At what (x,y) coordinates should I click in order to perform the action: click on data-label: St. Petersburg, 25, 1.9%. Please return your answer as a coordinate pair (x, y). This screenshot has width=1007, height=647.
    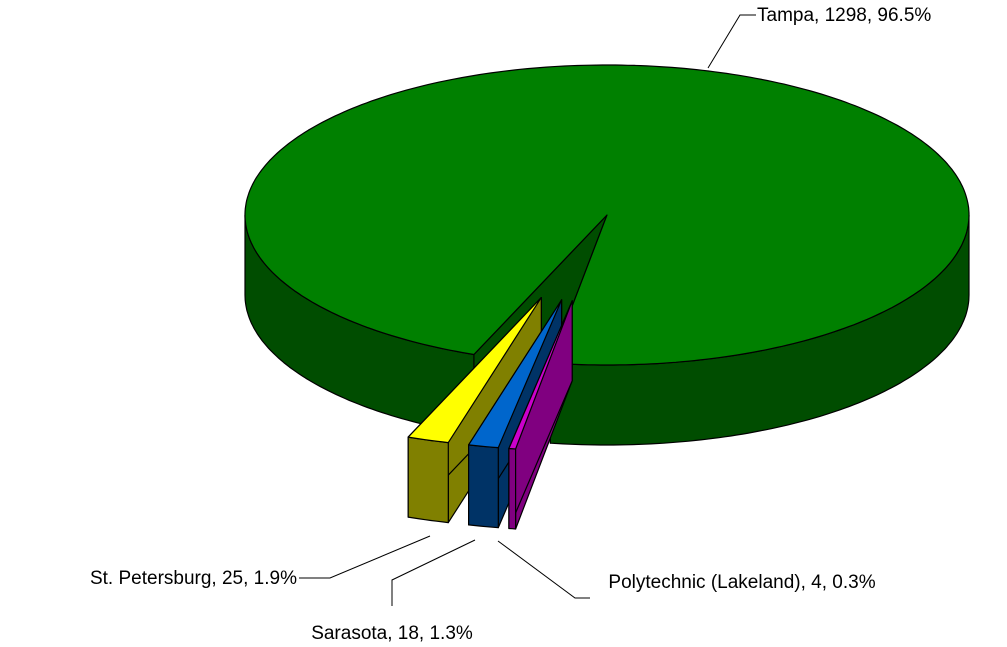
    Looking at the image, I should click on (193, 578).